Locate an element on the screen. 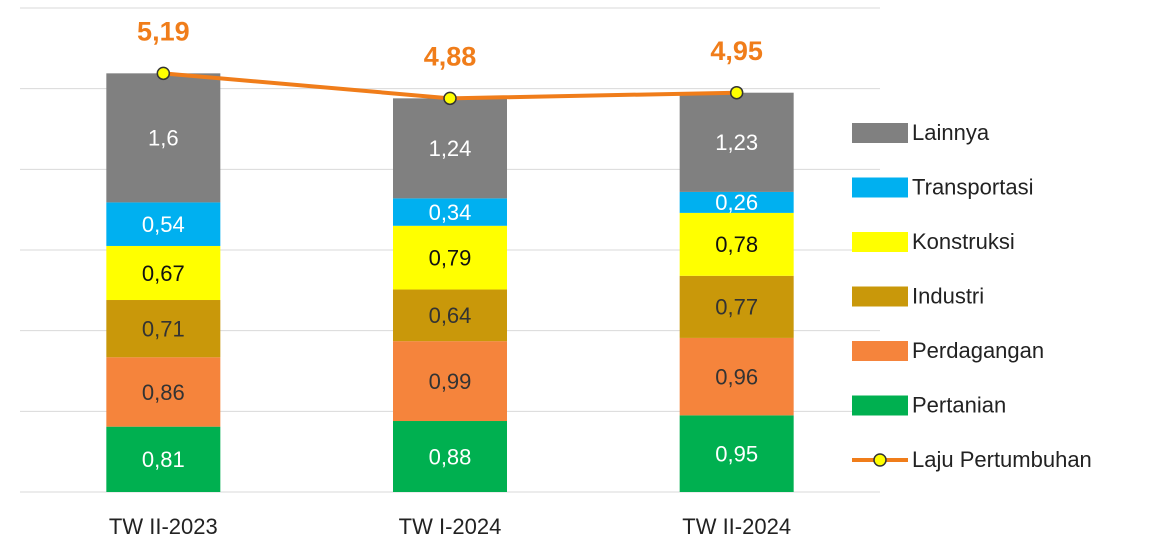 Image resolution: width=1168 pixels, height=548 pixels. value-label: 0,67 is located at coordinates (163, 273).